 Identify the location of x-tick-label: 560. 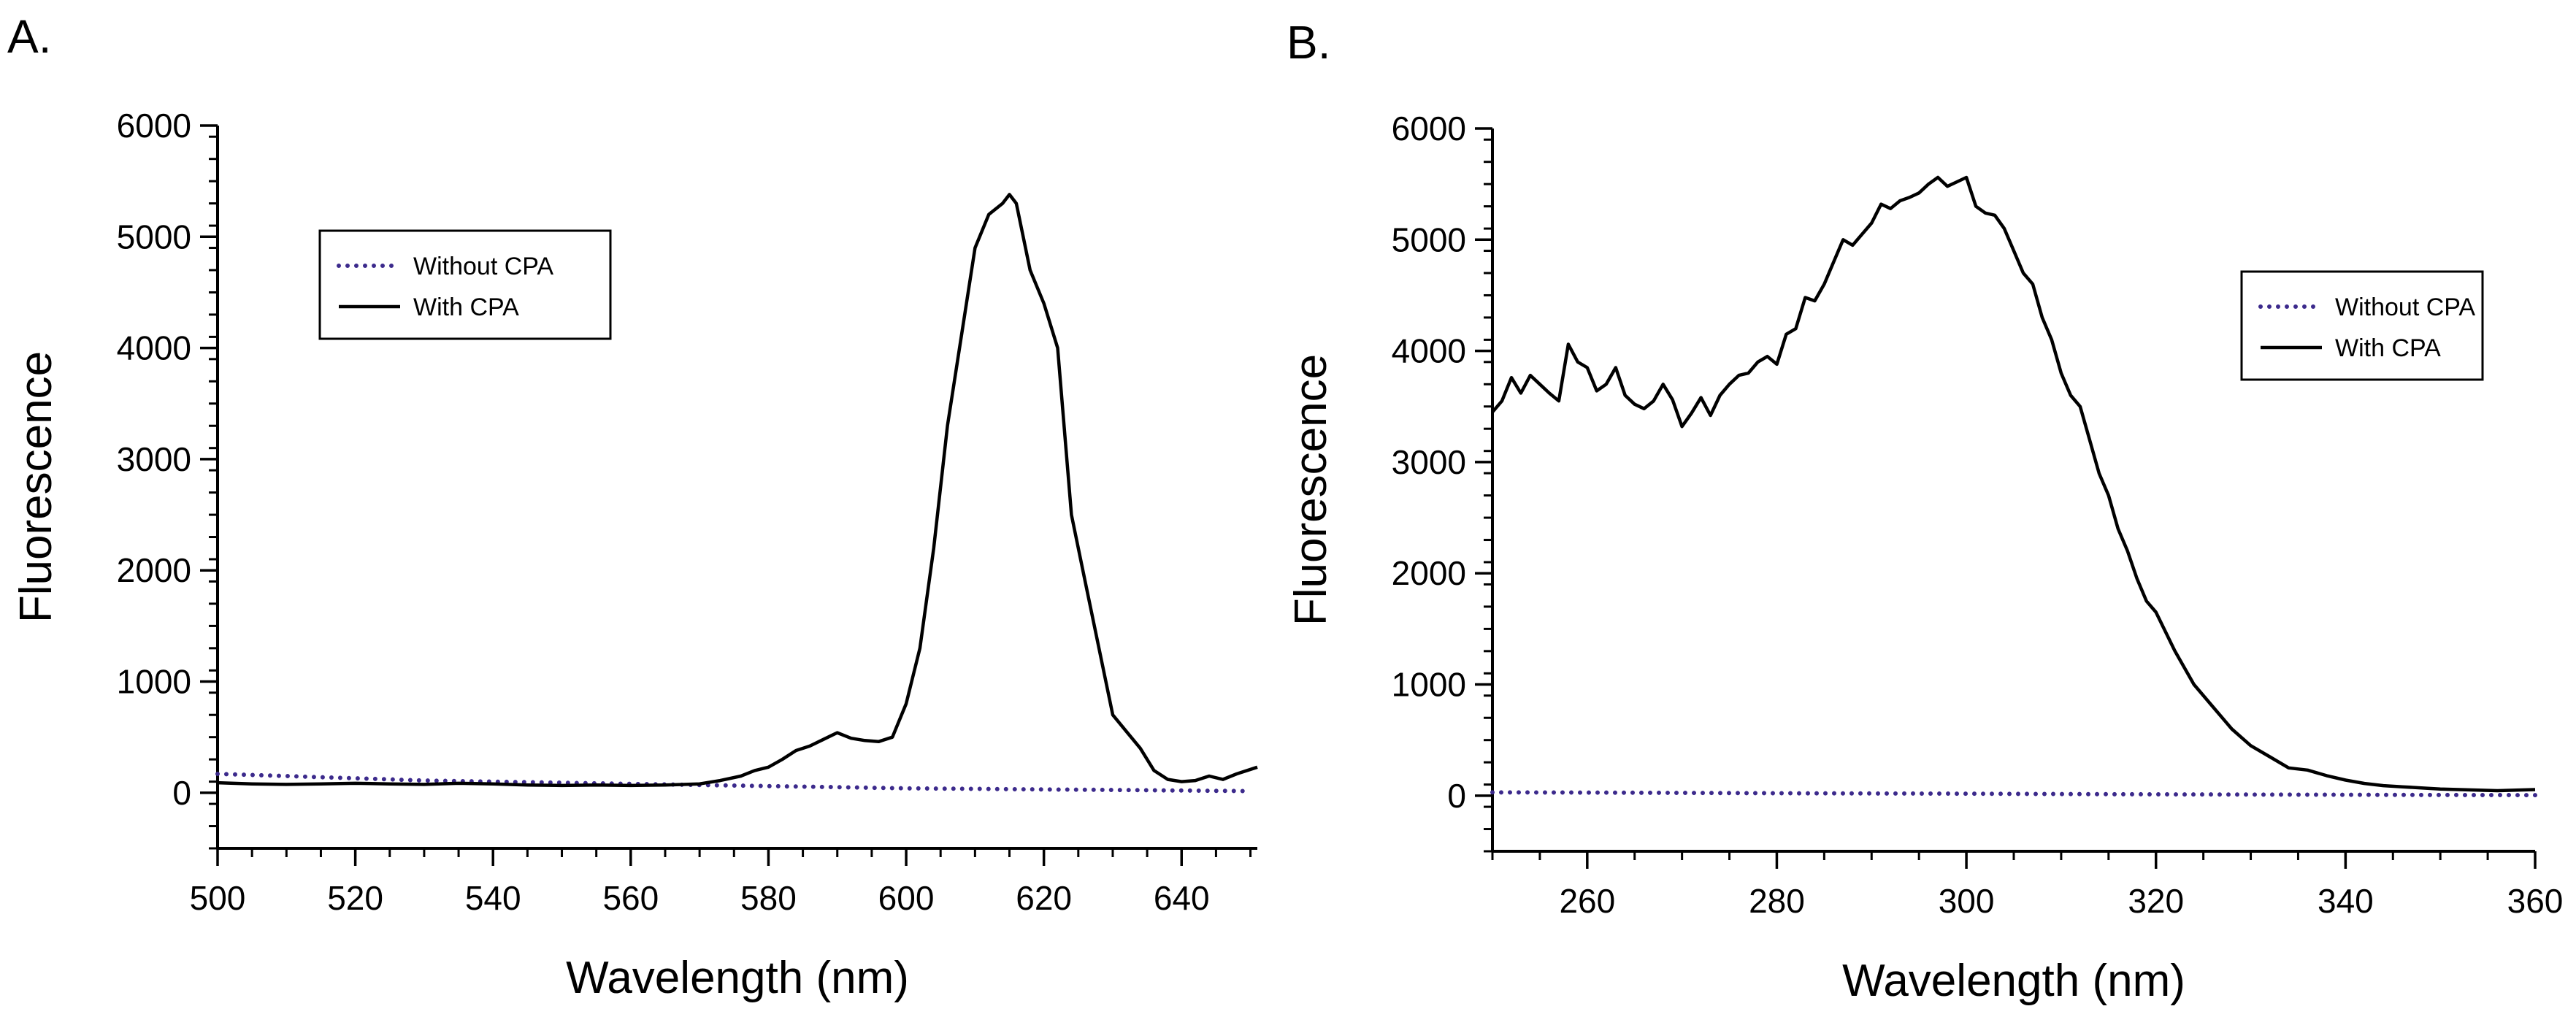
(630, 898).